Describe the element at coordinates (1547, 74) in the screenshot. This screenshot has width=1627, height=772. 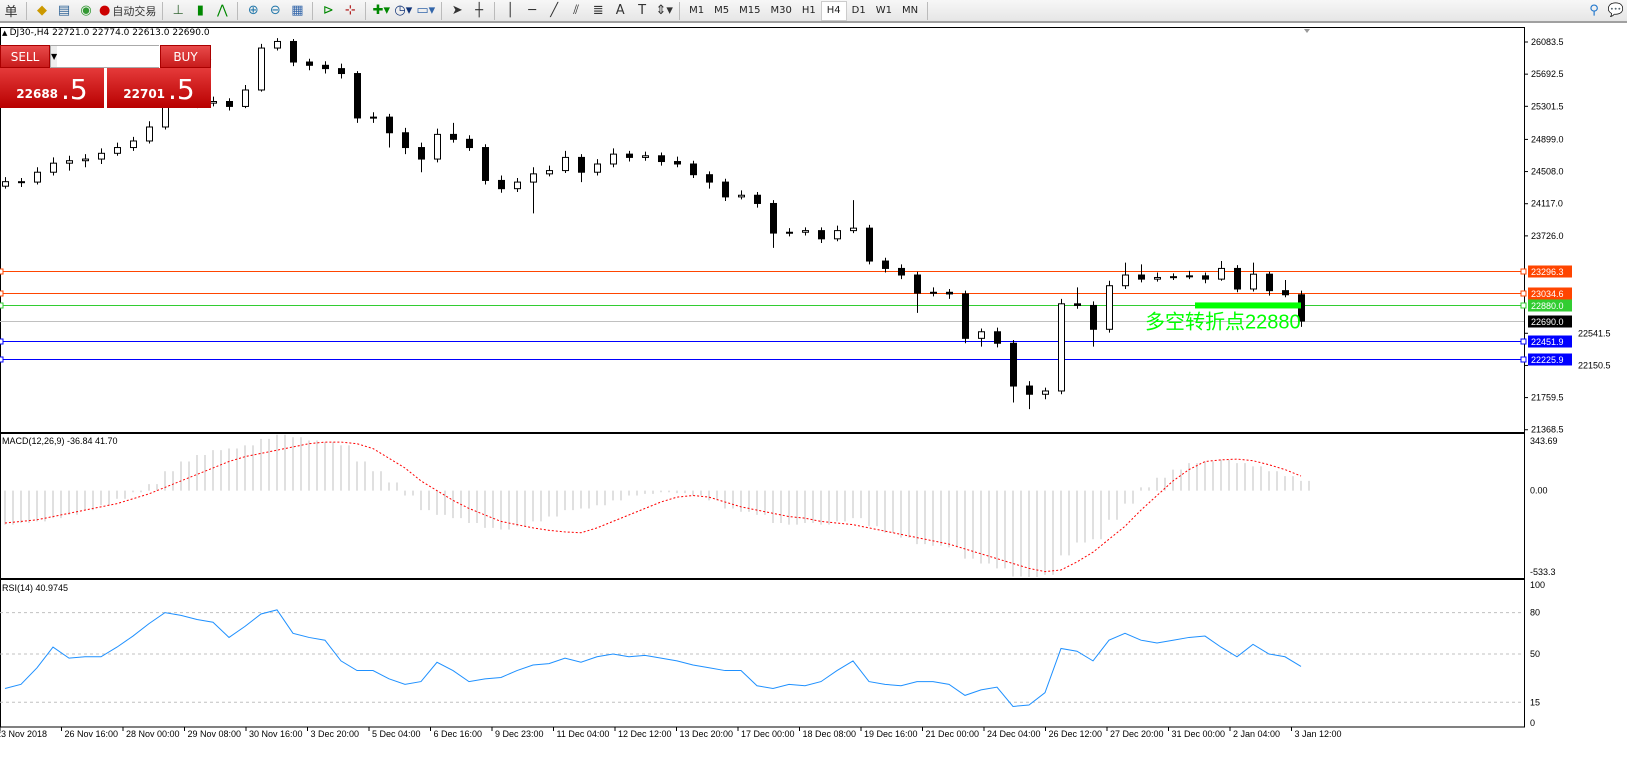
I see `price-tick-label: 25692.5` at that location.